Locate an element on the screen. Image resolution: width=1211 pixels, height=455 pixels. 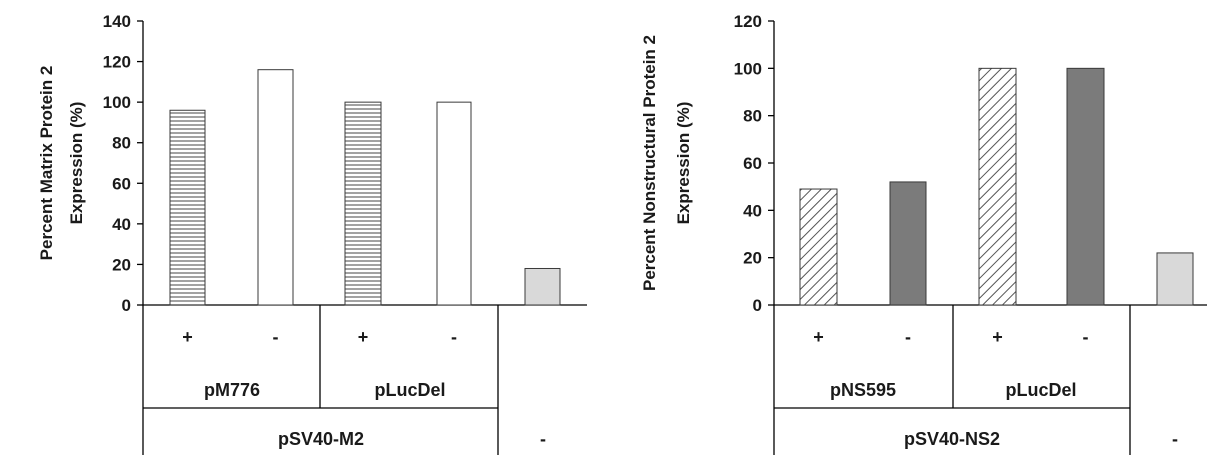
vector-group-label: pSV40-NS2 is located at coordinates (952, 439).